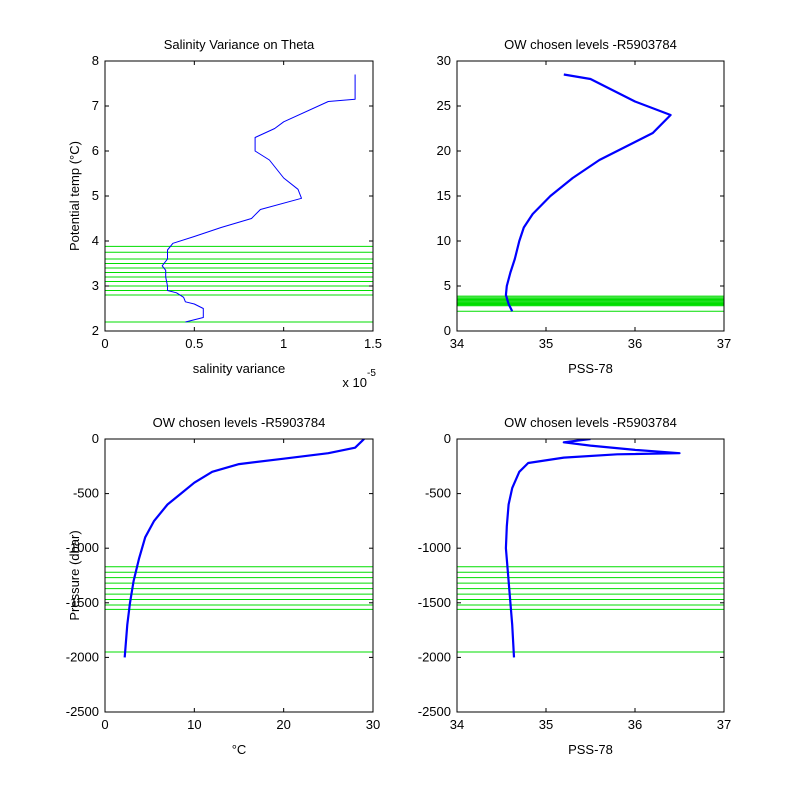 The image size is (800, 800). Describe the element at coordinates (444, 195) in the screenshot. I see `y-tick-label: 15` at that location.